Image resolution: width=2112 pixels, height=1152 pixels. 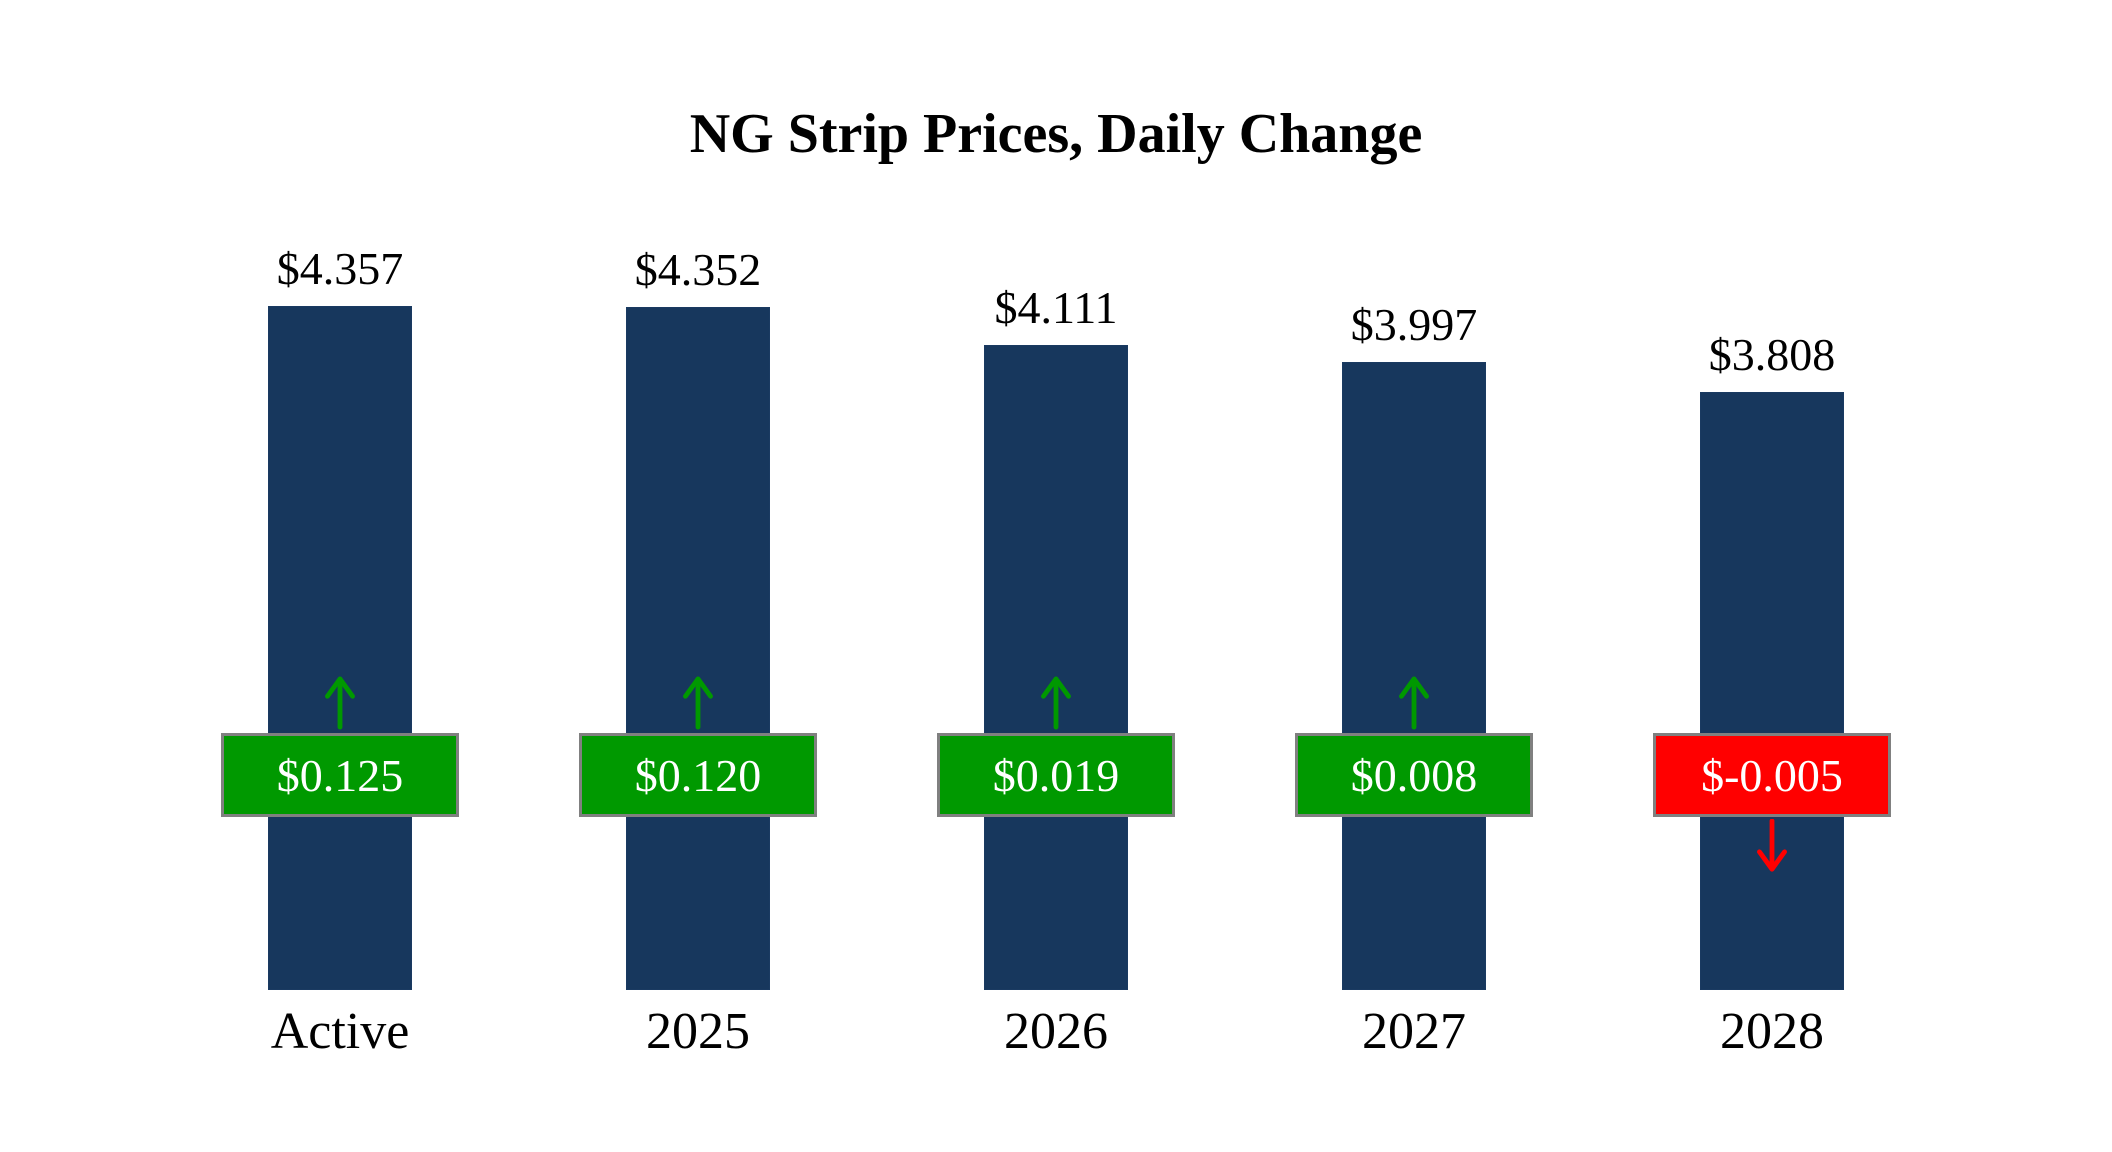 What do you see at coordinates (1772, 845) in the screenshot?
I see `down-arrow-icon` at bounding box center [1772, 845].